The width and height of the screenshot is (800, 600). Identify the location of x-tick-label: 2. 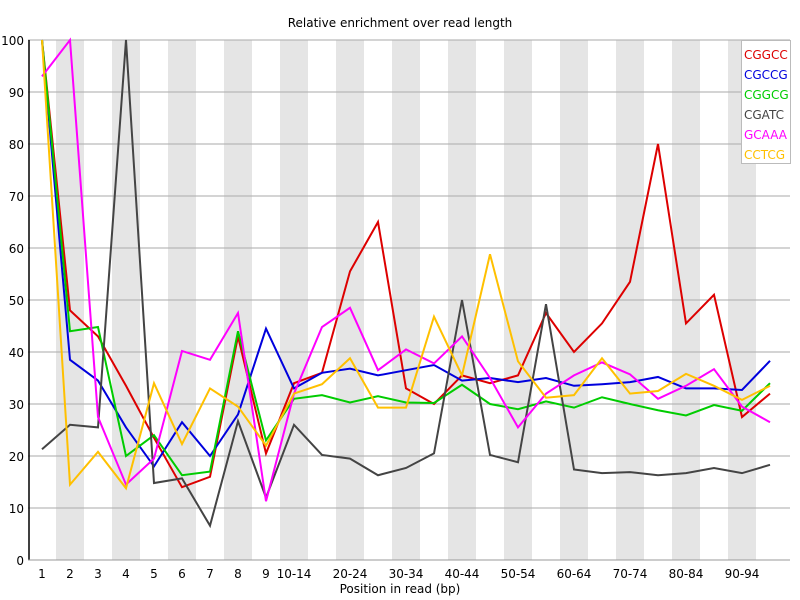
(70, 574).